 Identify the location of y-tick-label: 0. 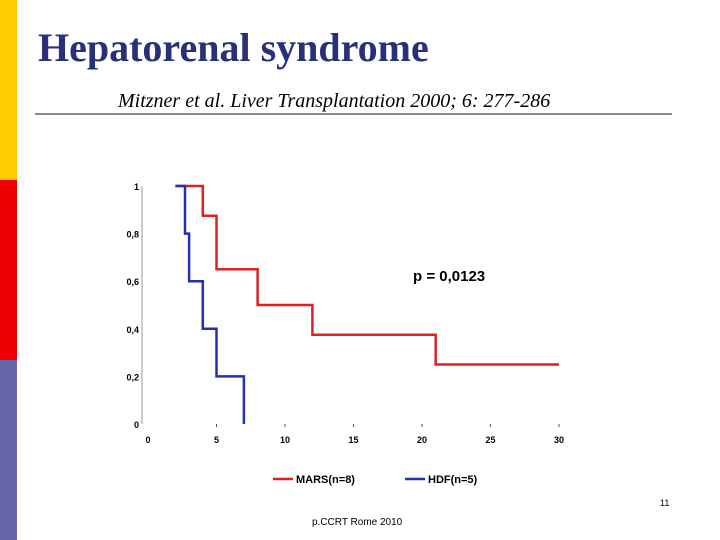
(136, 425).